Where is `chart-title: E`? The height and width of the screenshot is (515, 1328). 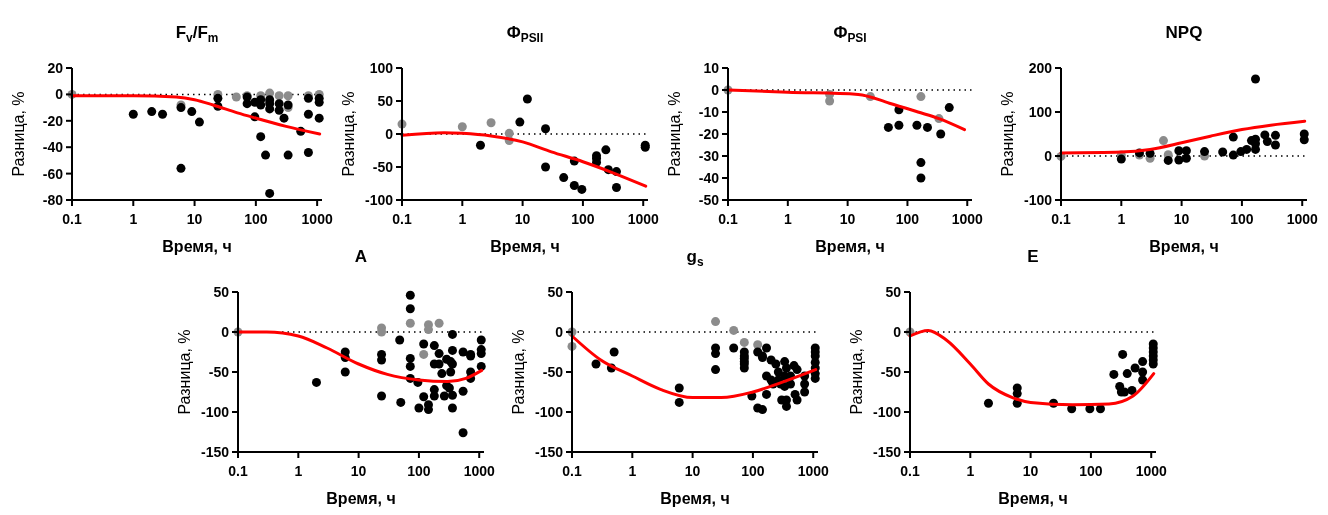
chart-title: E is located at coordinates (1033, 256).